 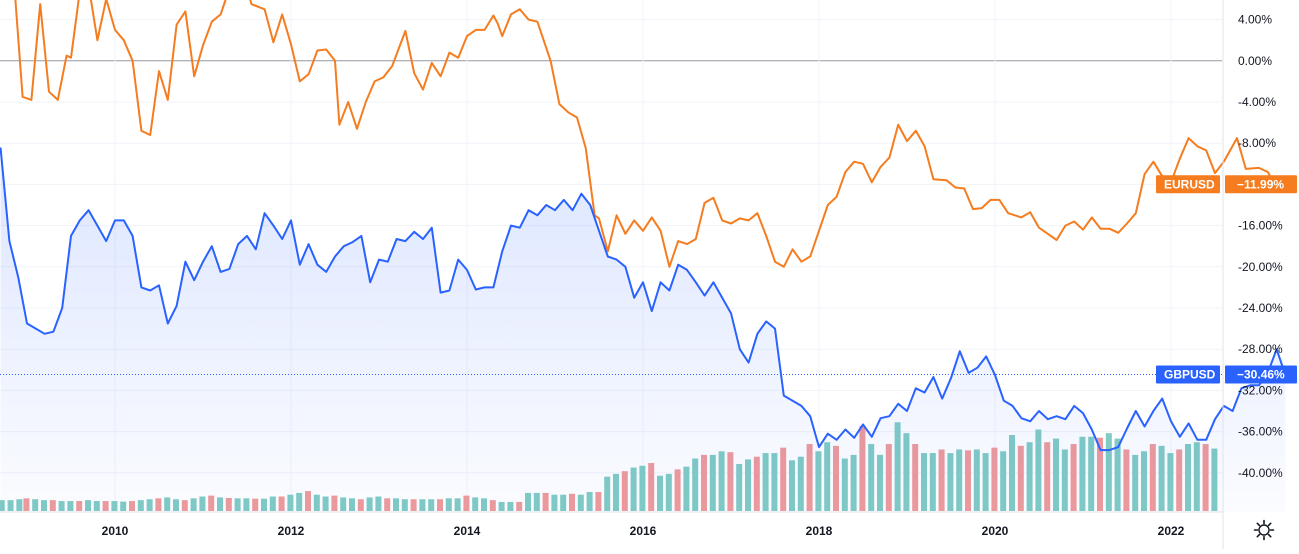 What do you see at coordinates (643, 531) in the screenshot?
I see `x-tick-label: 2016` at bounding box center [643, 531].